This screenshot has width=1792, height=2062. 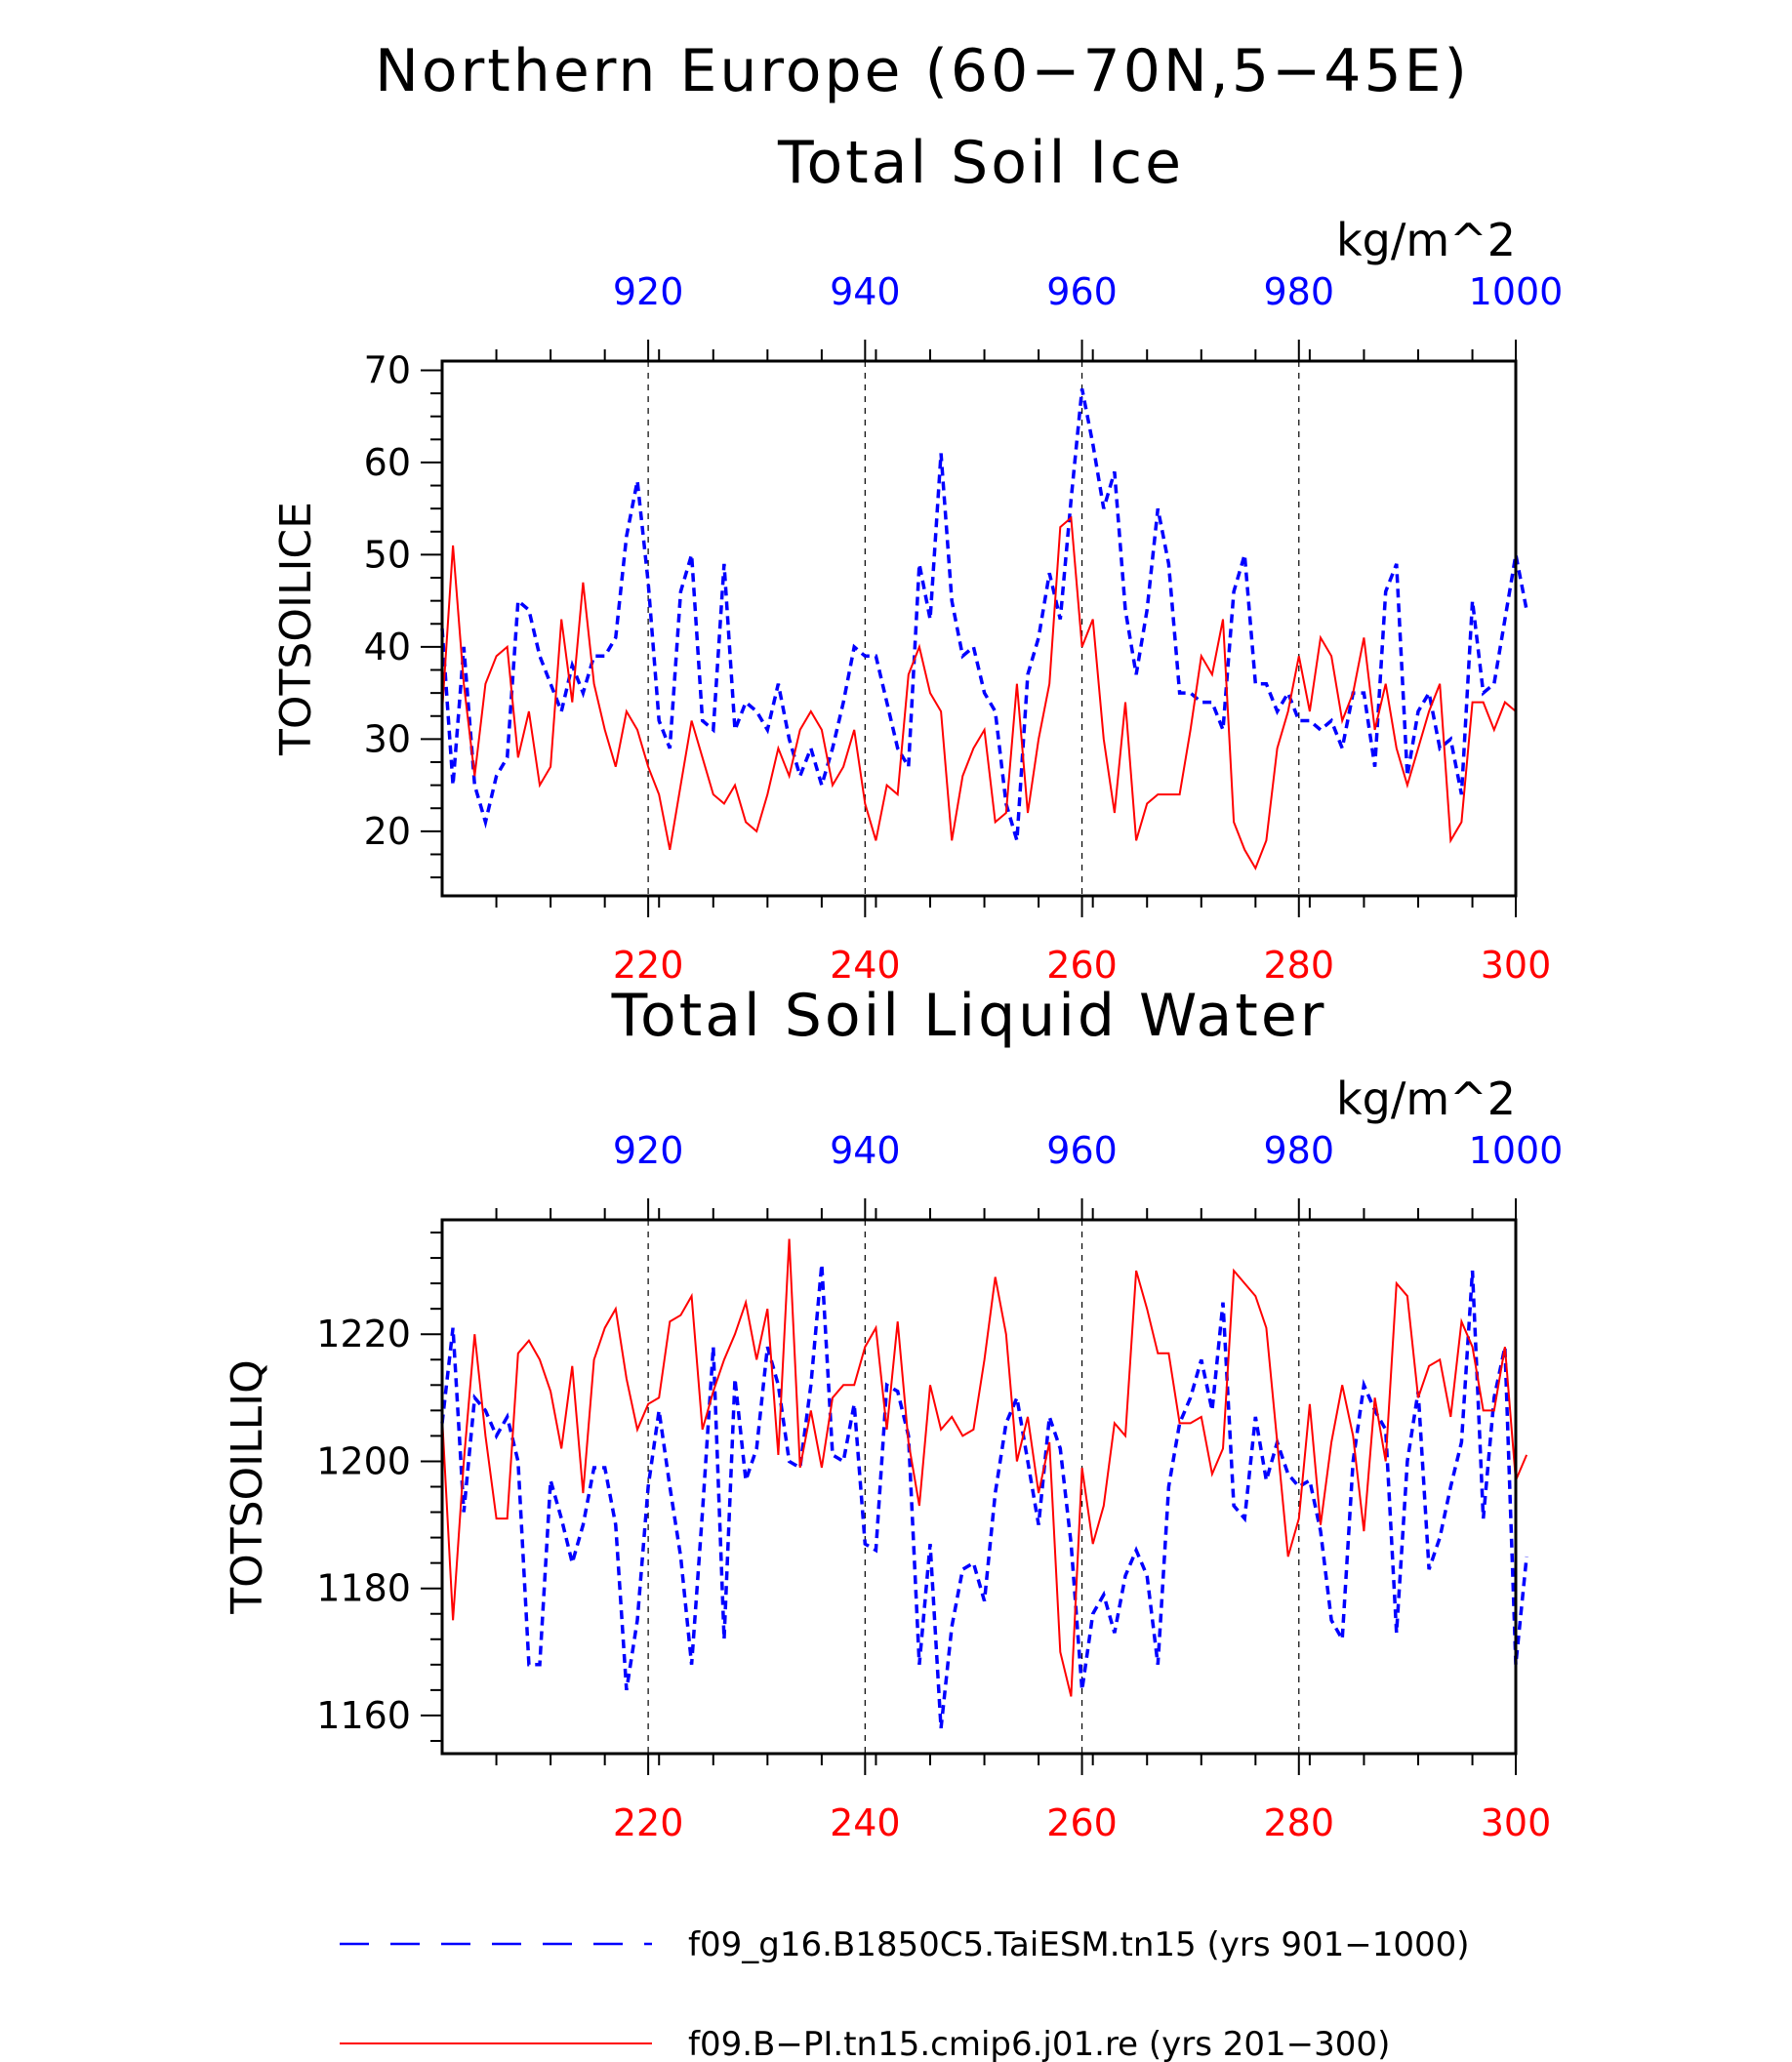 What do you see at coordinates (363, 1588) in the screenshot?
I see `y-tick-label: 1180` at bounding box center [363, 1588].